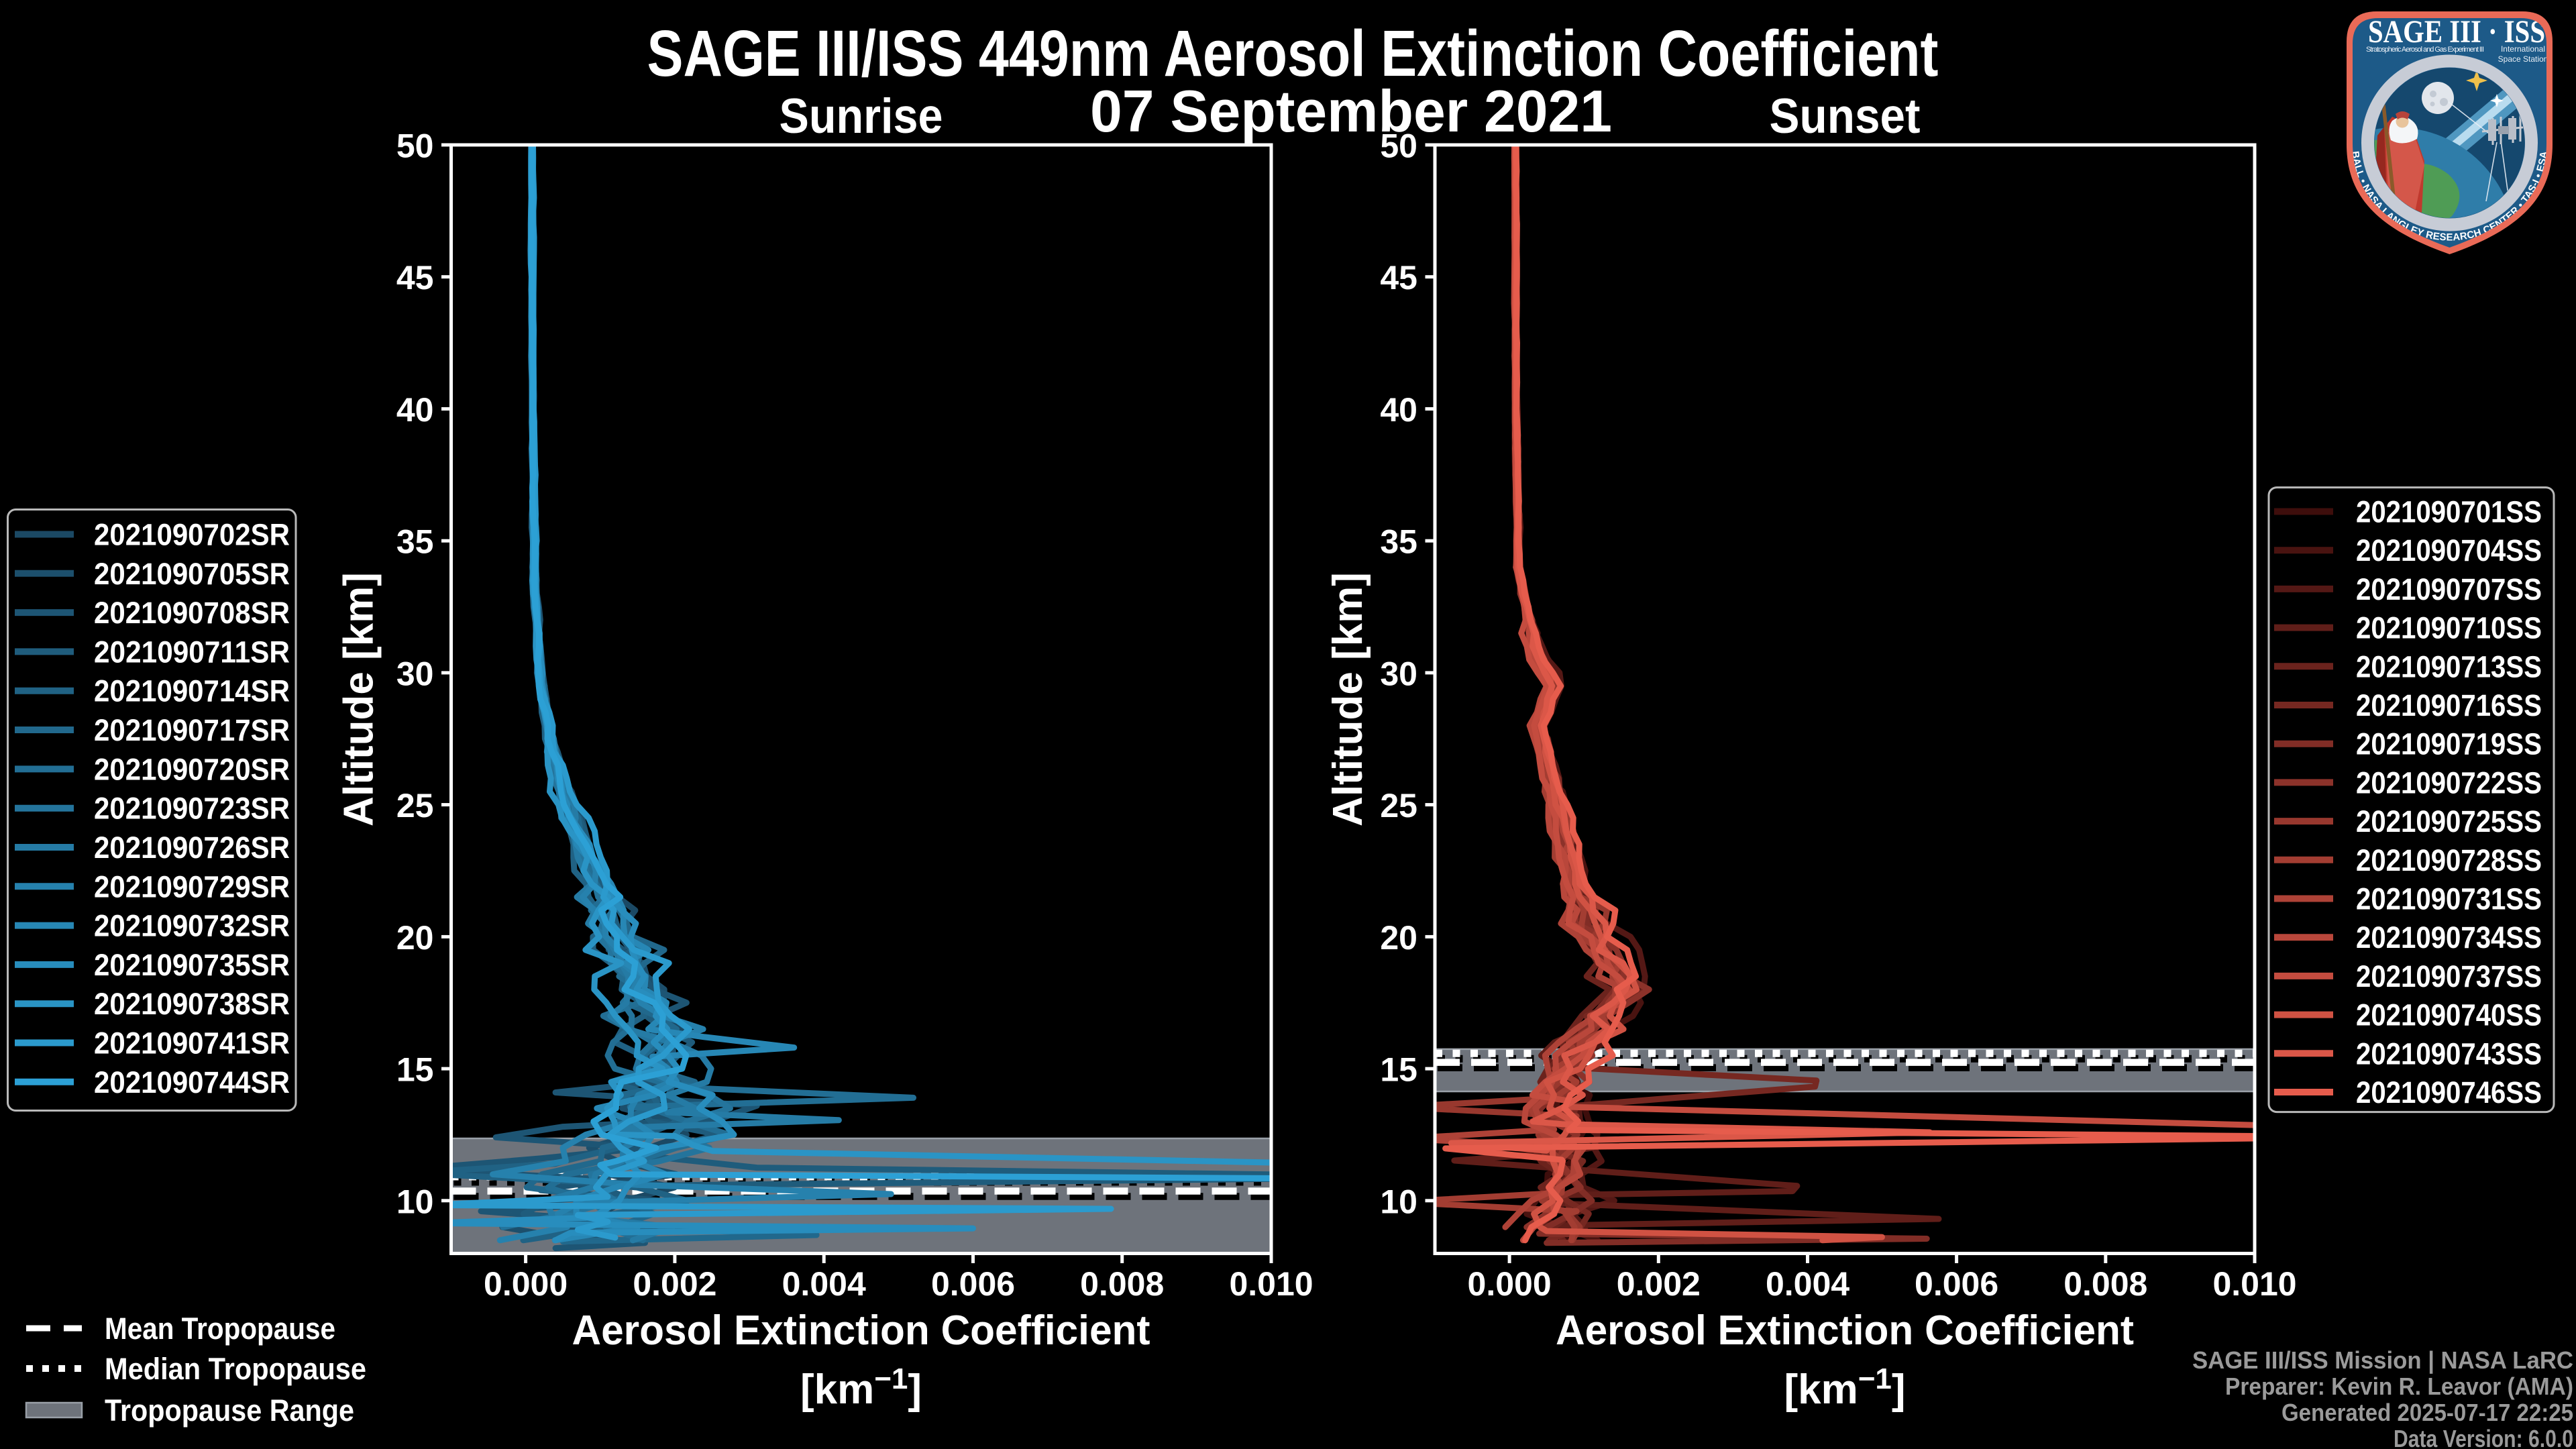 This screenshot has width=2576, height=1449. Describe the element at coordinates (220, 1328) in the screenshot. I see `svg-text: Mean Tropopause` at that location.